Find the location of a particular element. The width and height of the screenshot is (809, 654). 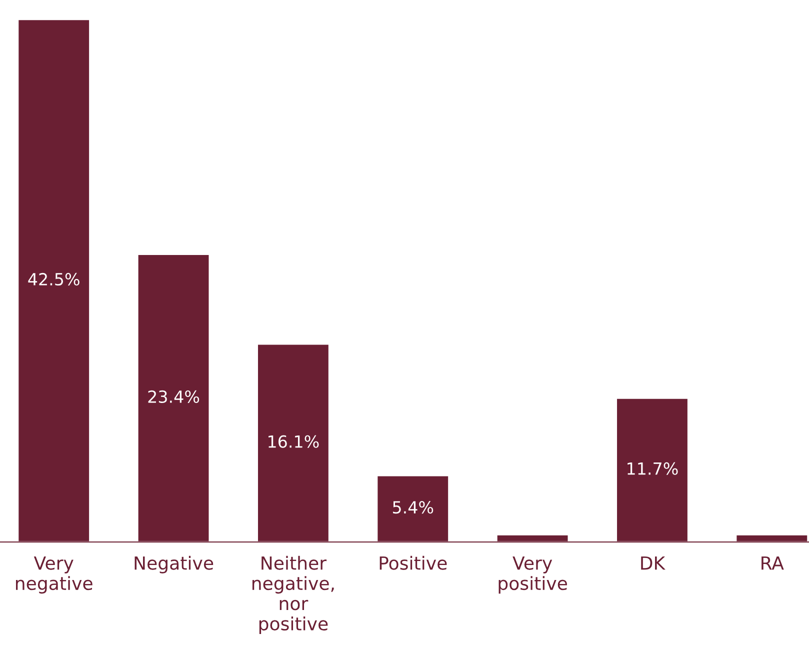

x-tick-label: RA is located at coordinates (773, 563).